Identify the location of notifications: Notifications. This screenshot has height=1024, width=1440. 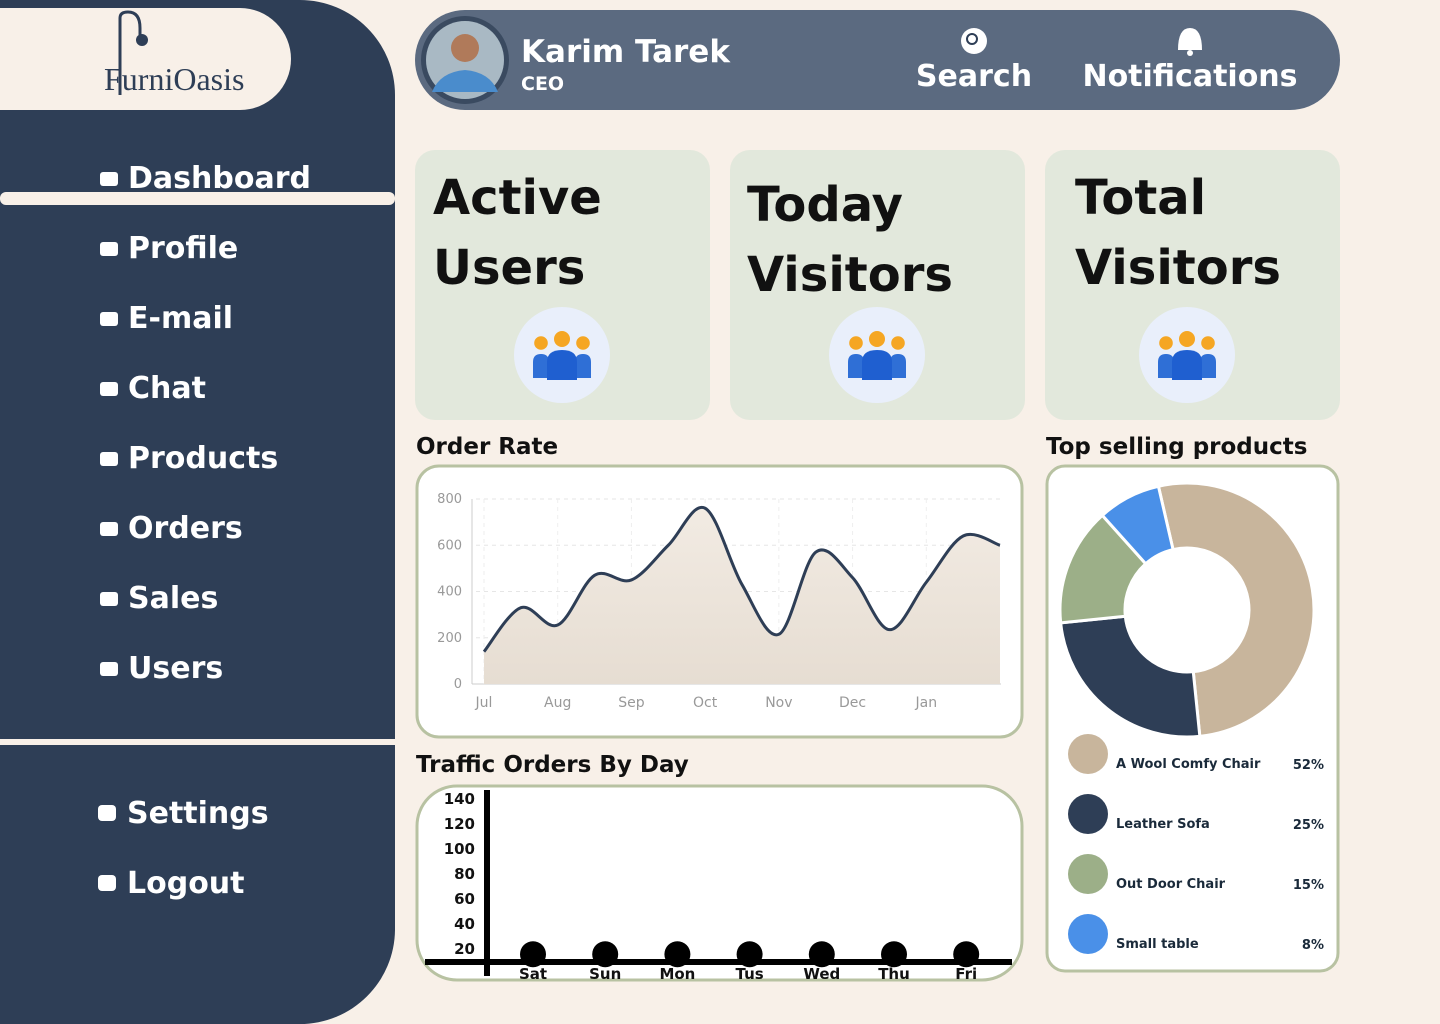
(1189, 76).